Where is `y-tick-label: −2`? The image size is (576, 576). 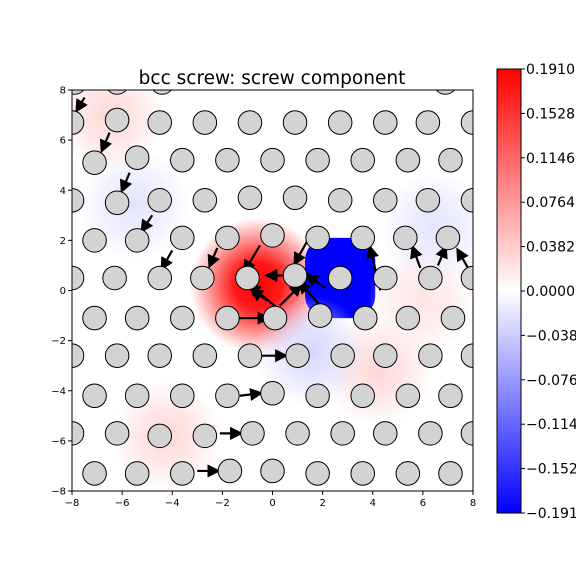 y-tick-label: −2 is located at coordinates (58, 341).